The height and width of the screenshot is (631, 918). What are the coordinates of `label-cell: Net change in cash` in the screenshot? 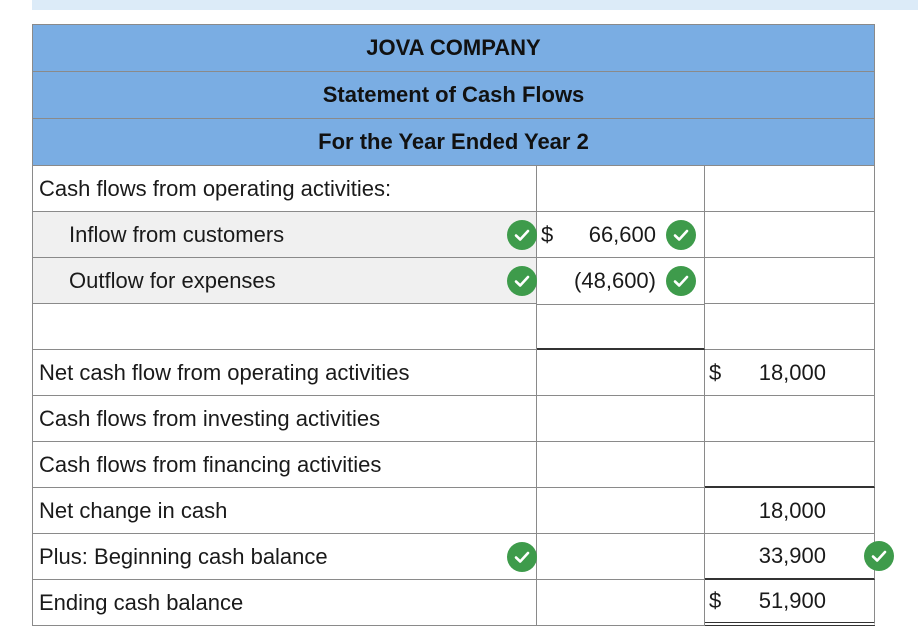 It's located at (284, 511).